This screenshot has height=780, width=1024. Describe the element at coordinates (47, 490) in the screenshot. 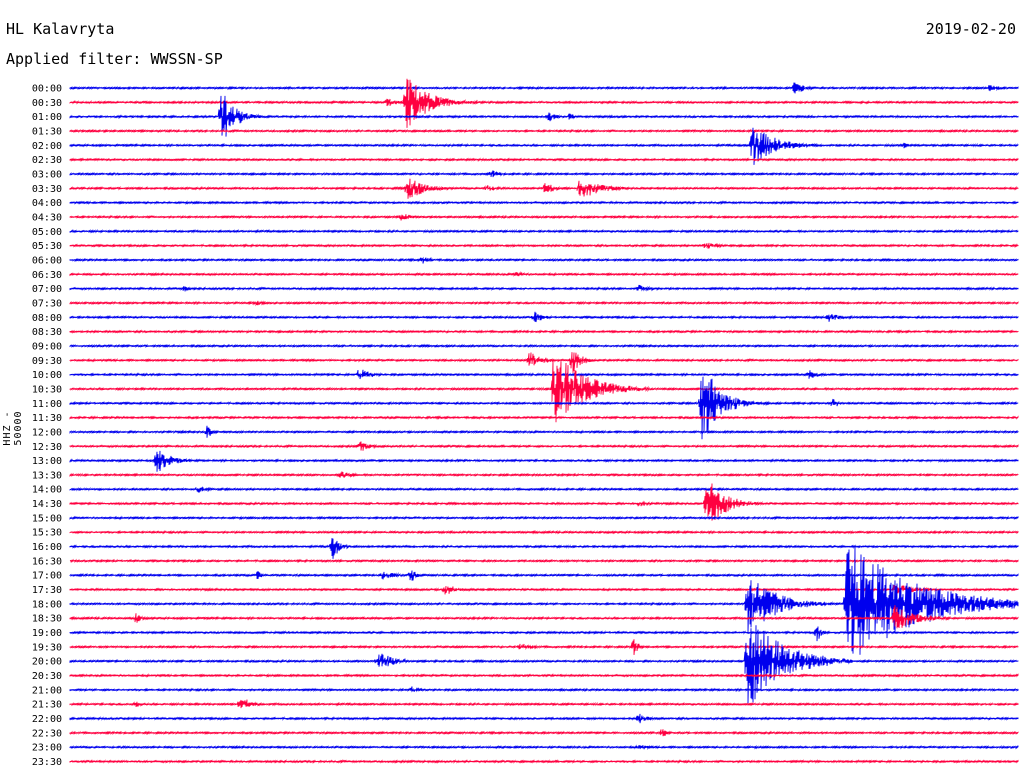

I see `time-tick-label: 14:00` at that location.